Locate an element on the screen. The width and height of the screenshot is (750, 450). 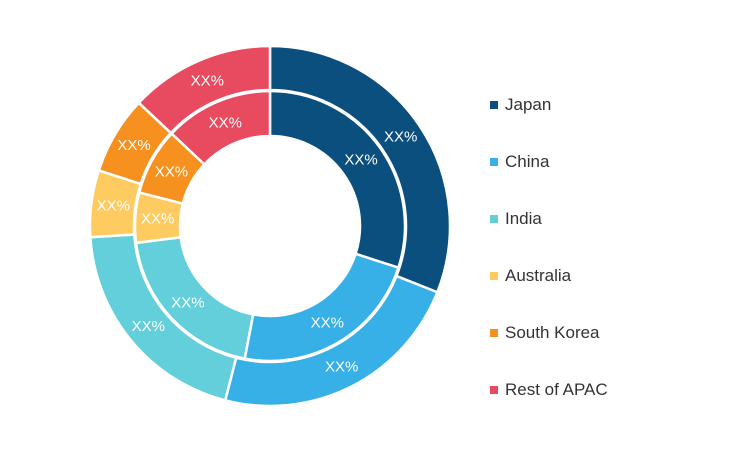
legend-label: Japan is located at coordinates (528, 104).